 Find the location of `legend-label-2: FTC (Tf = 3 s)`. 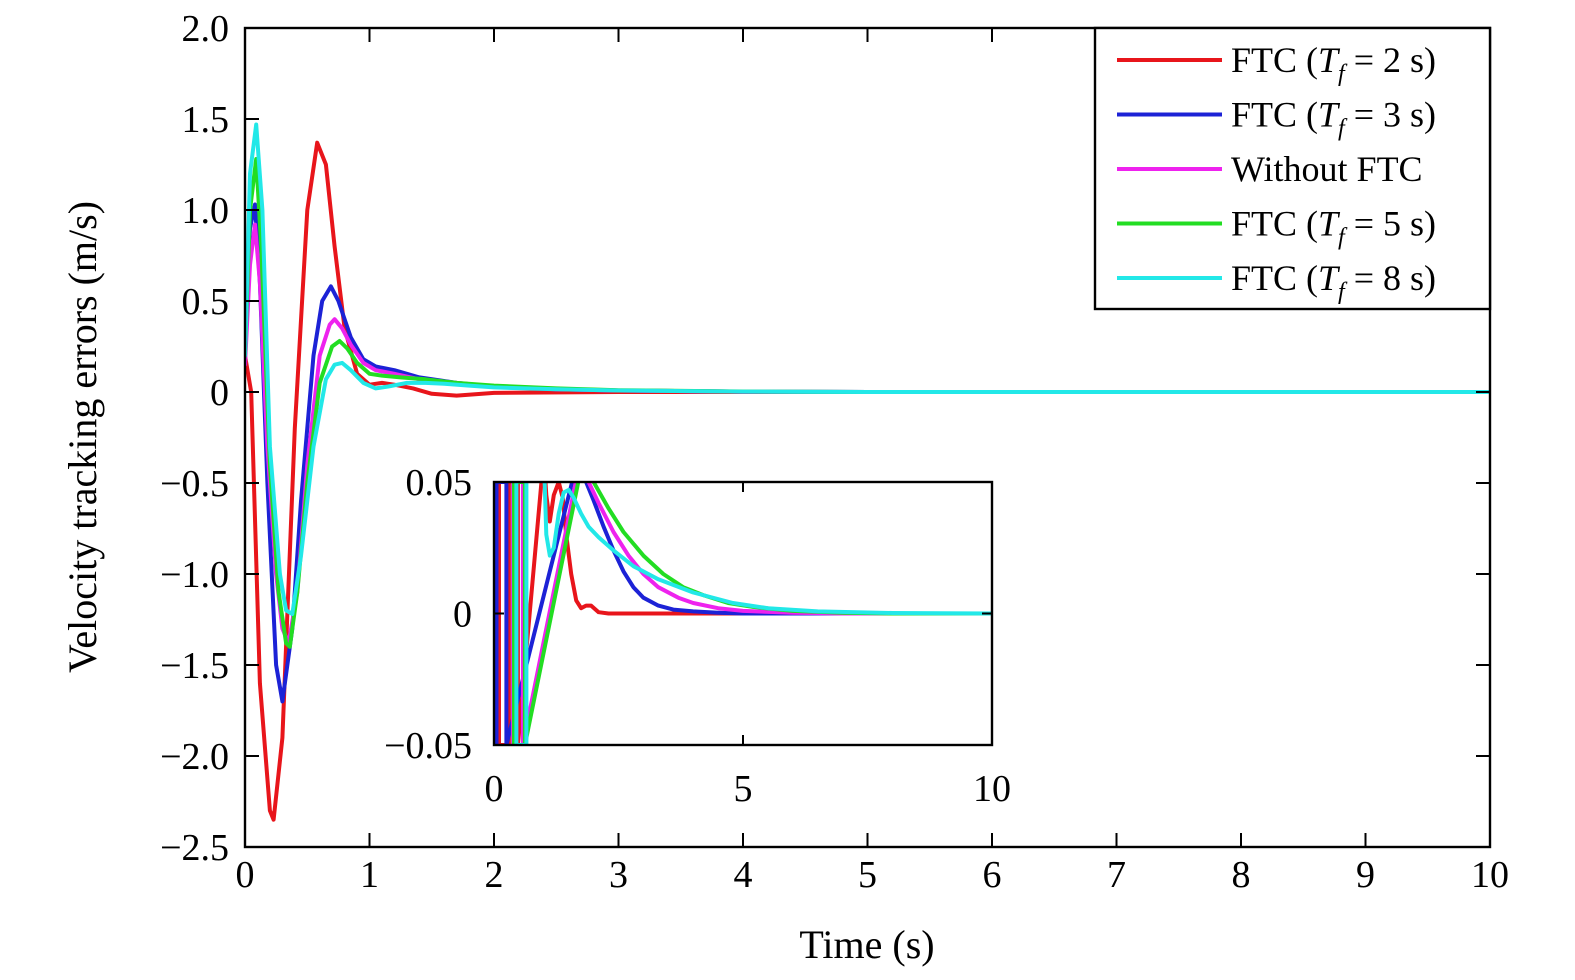

legend-label-2: FTC (Tf = 3 s) is located at coordinates (1333, 118).